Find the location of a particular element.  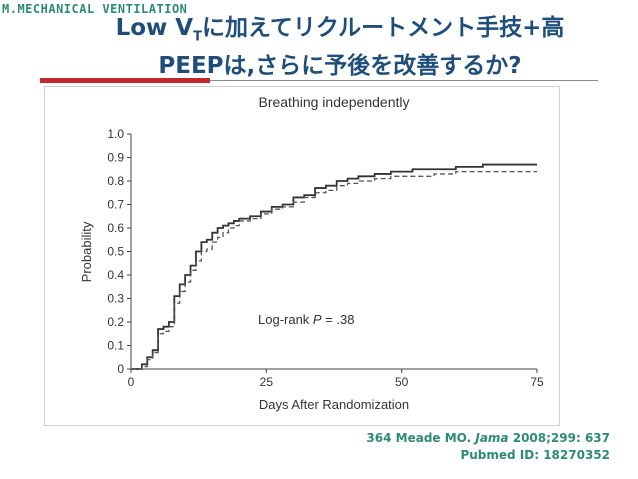

log-rank-annotation: Log-rank P = .38 is located at coordinates (306, 319).